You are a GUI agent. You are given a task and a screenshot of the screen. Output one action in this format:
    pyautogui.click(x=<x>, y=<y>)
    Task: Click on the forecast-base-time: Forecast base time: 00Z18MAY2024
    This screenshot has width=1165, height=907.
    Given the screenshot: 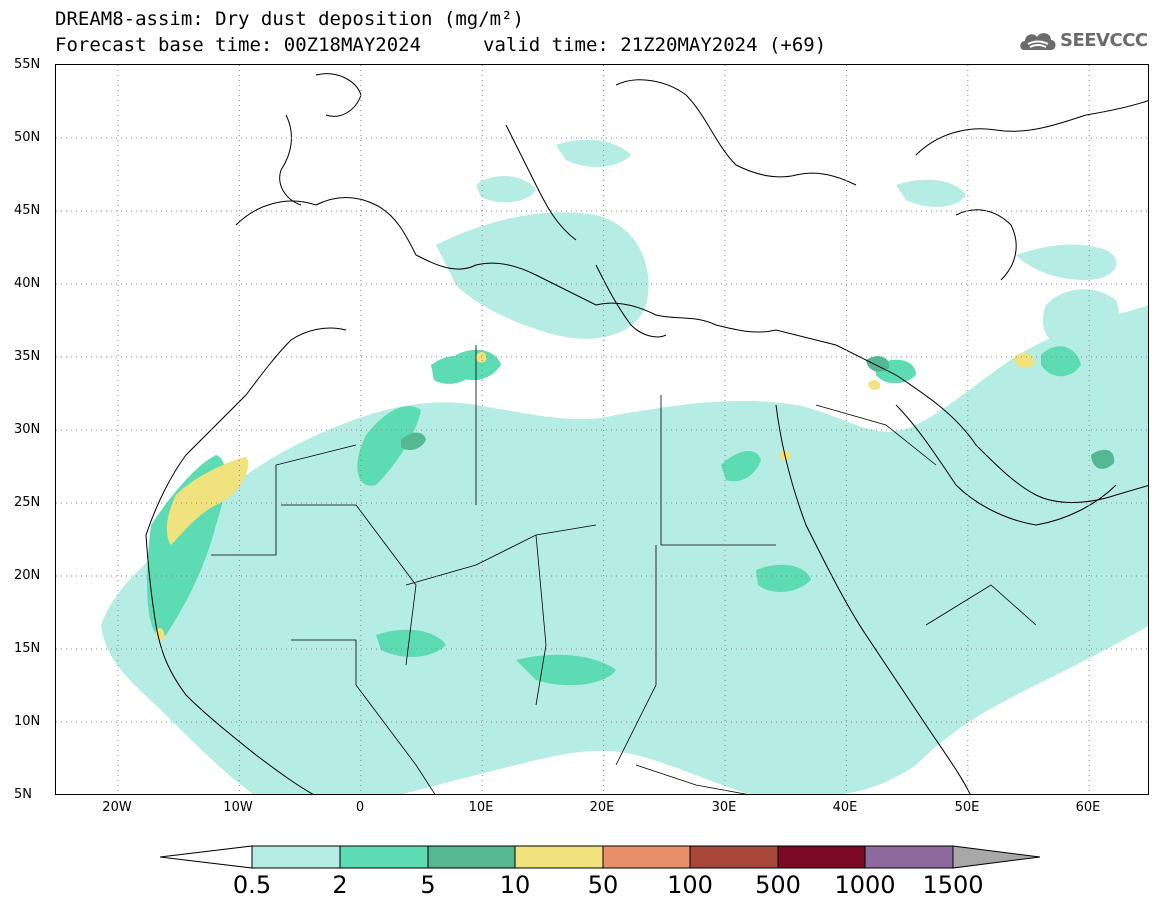 What is the action you would take?
    pyautogui.click(x=238, y=45)
    